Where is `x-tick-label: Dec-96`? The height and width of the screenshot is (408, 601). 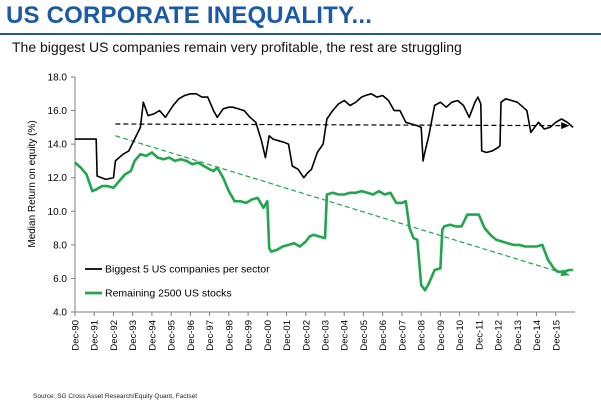
x-tick-label: Dec-96 is located at coordinates (191, 335).